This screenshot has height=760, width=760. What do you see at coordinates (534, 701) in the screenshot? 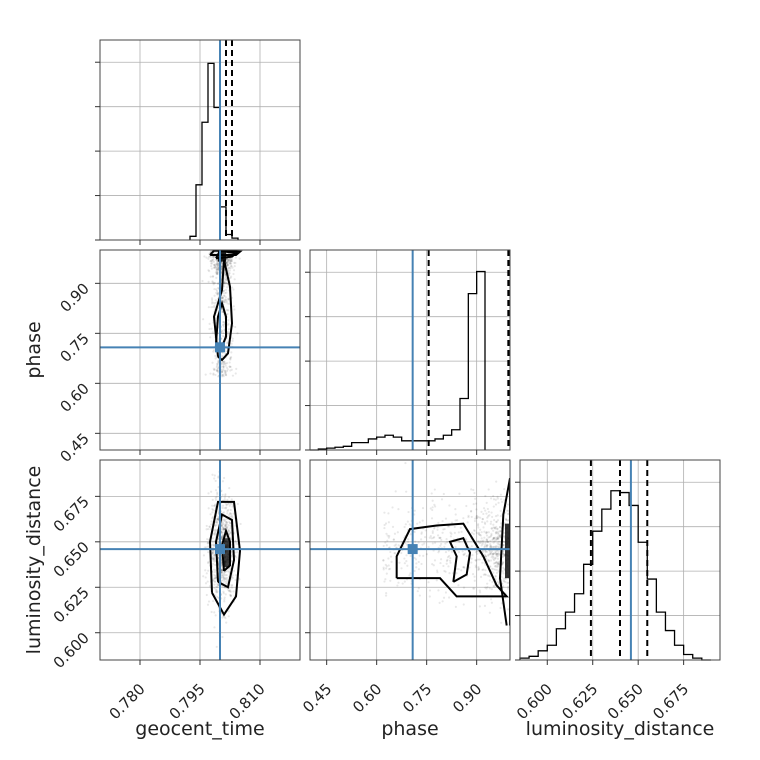
I see `hist-luminosity_distance-xtick-label-0: 0.600` at bounding box center [534, 701].